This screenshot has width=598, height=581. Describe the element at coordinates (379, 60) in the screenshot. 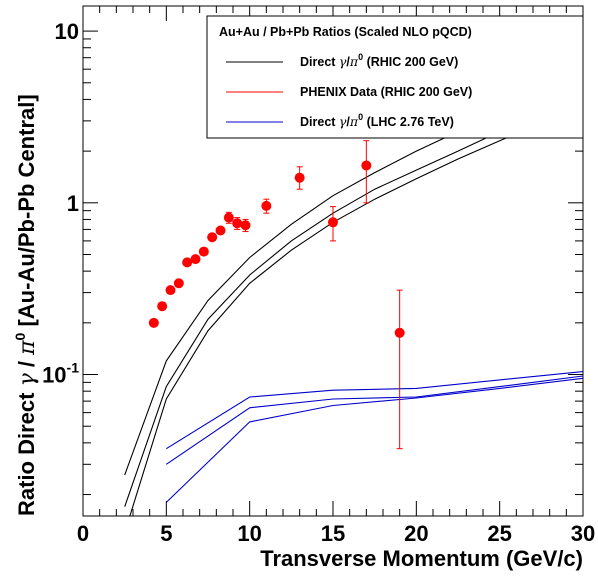

I see `legend-label-rhic: Direct γ/π0 (RHIC 200 GeV)` at that location.